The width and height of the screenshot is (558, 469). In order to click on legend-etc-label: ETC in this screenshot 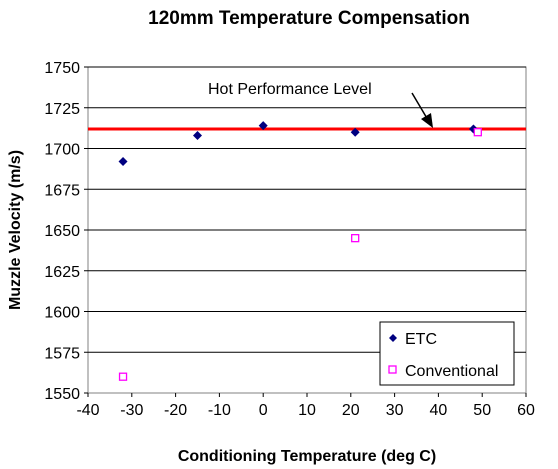, I will do `click(421, 339)`.